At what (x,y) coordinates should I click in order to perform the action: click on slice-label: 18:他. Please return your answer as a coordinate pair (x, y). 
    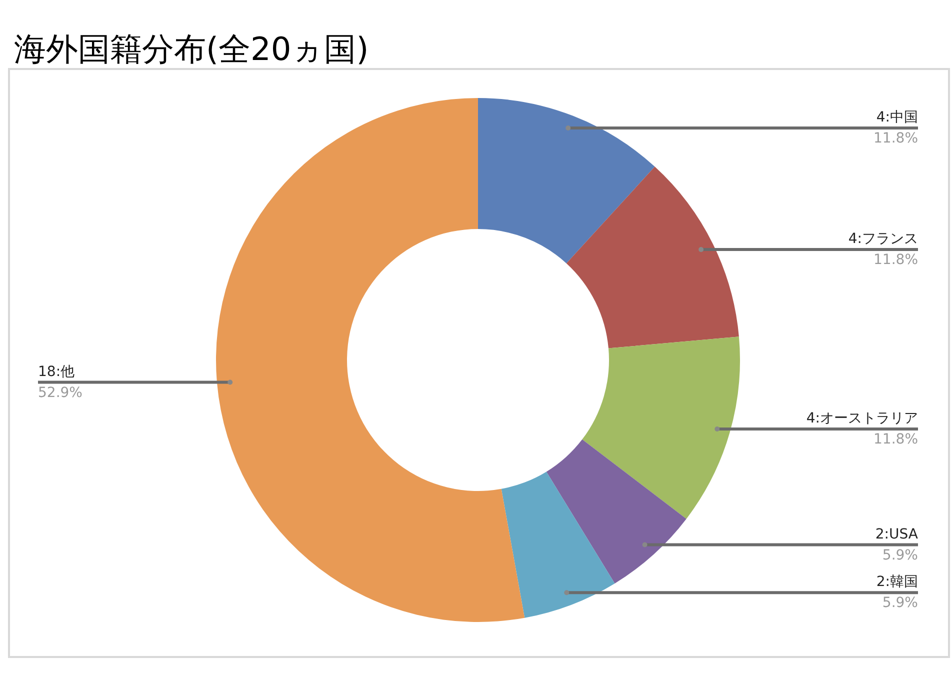
    Looking at the image, I should click on (56, 372).